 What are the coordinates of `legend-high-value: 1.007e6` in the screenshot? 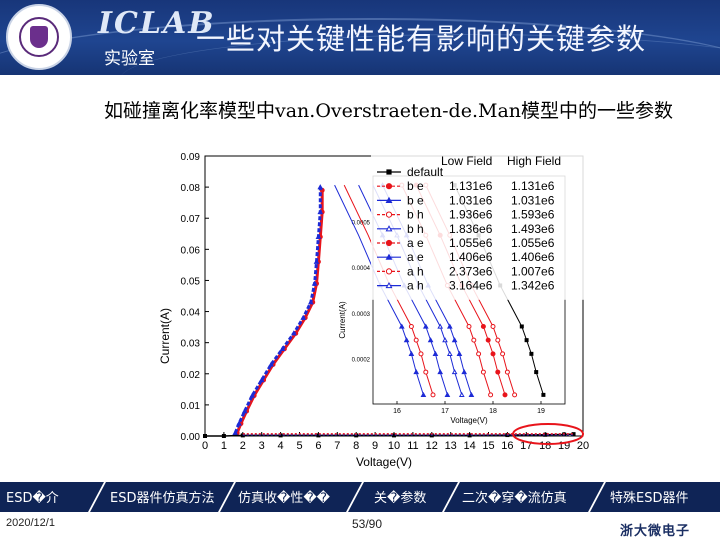 It's located at (533, 271).